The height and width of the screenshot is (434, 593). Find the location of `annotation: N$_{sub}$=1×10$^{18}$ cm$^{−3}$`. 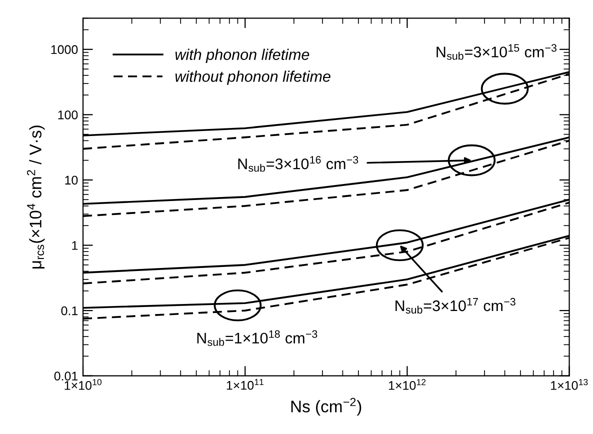

annotation: N$_{sub}$=1×10$^{18}$ cm$^{−3}$ is located at coordinates (257, 338).